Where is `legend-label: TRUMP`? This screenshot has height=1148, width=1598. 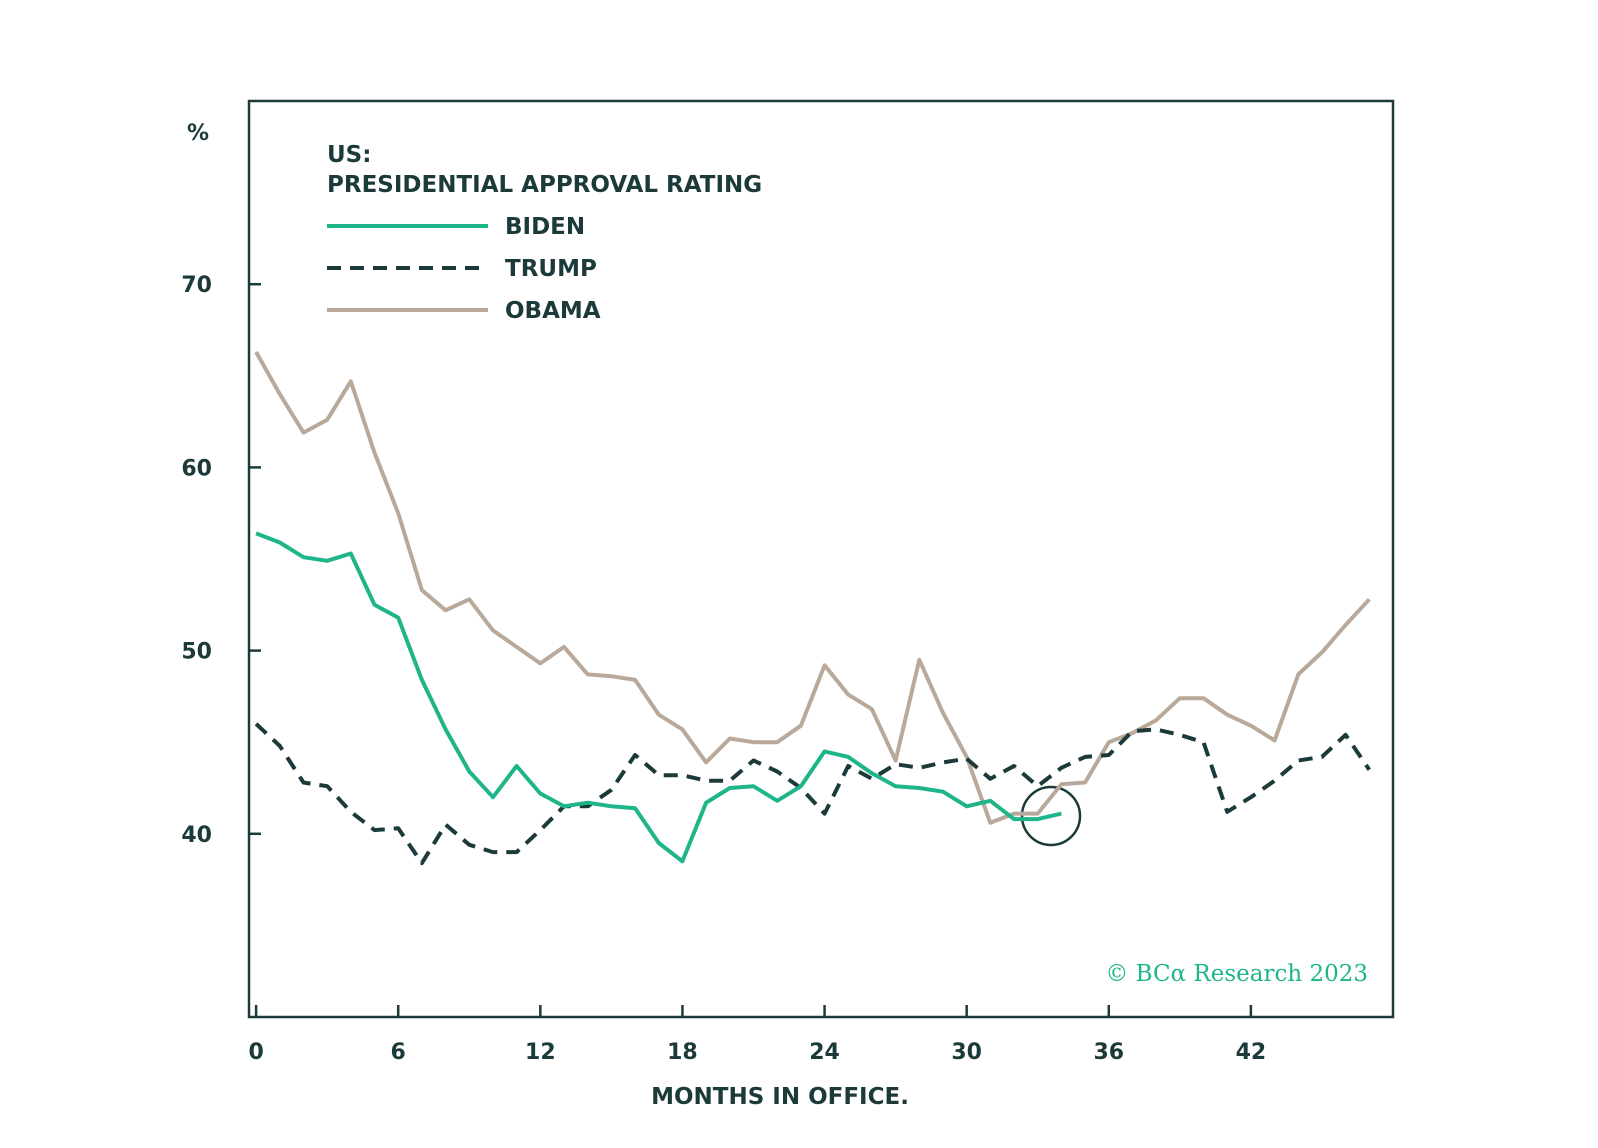 legend-label: TRUMP is located at coordinates (551, 269).